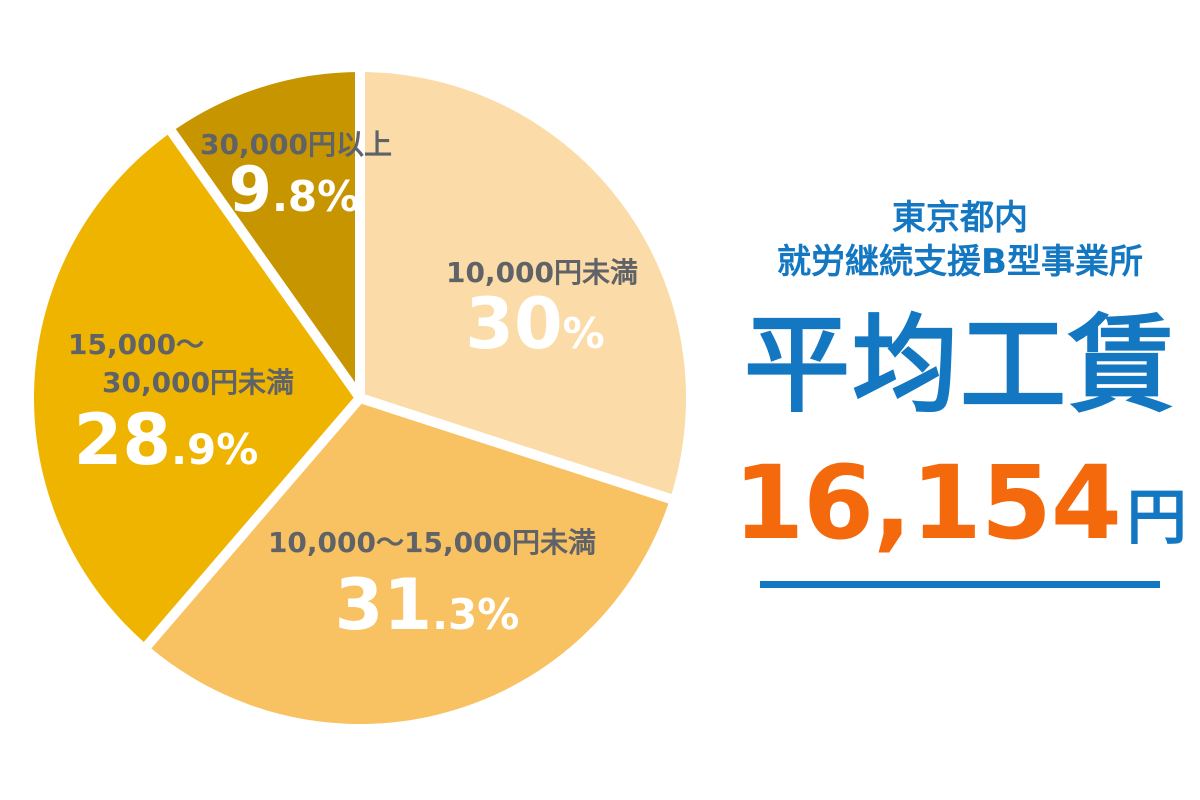  What do you see at coordinates (960, 218) in the screenshot?
I see `region-title-line1: 東京都内` at bounding box center [960, 218].